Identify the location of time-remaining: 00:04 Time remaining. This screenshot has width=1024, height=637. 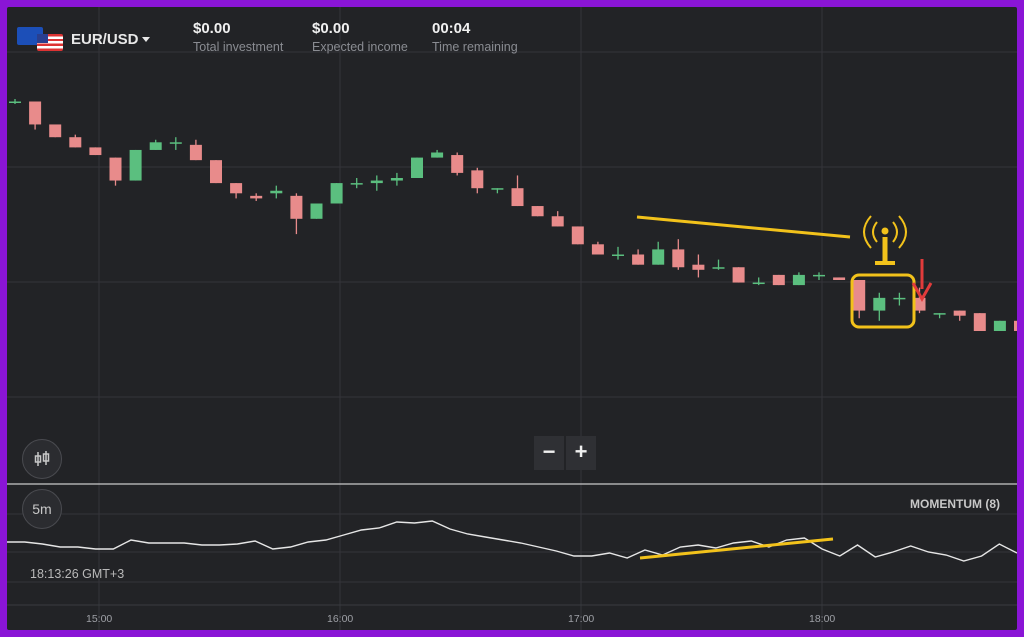
(475, 37).